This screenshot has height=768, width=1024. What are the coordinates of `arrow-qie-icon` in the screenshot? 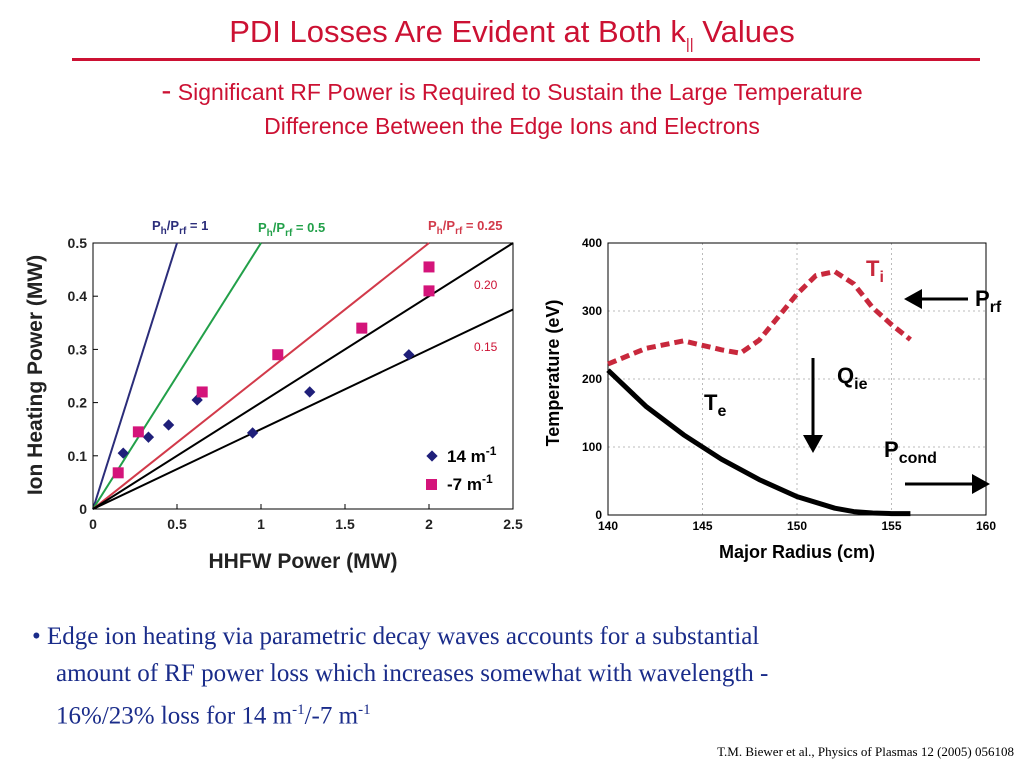 It's located at (813, 405).